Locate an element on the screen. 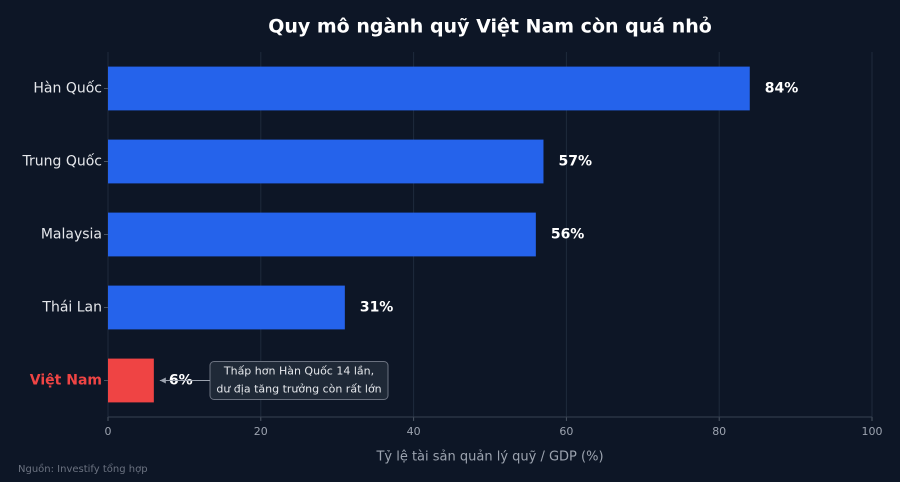  x-tick-label: 20 is located at coordinates (261, 431).